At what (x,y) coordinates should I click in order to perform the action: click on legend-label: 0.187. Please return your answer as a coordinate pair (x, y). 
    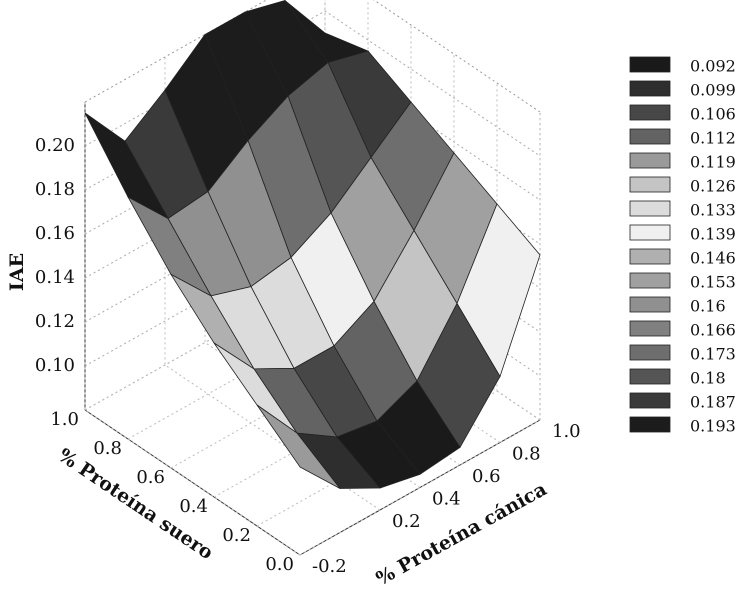
    Looking at the image, I should click on (713, 402).